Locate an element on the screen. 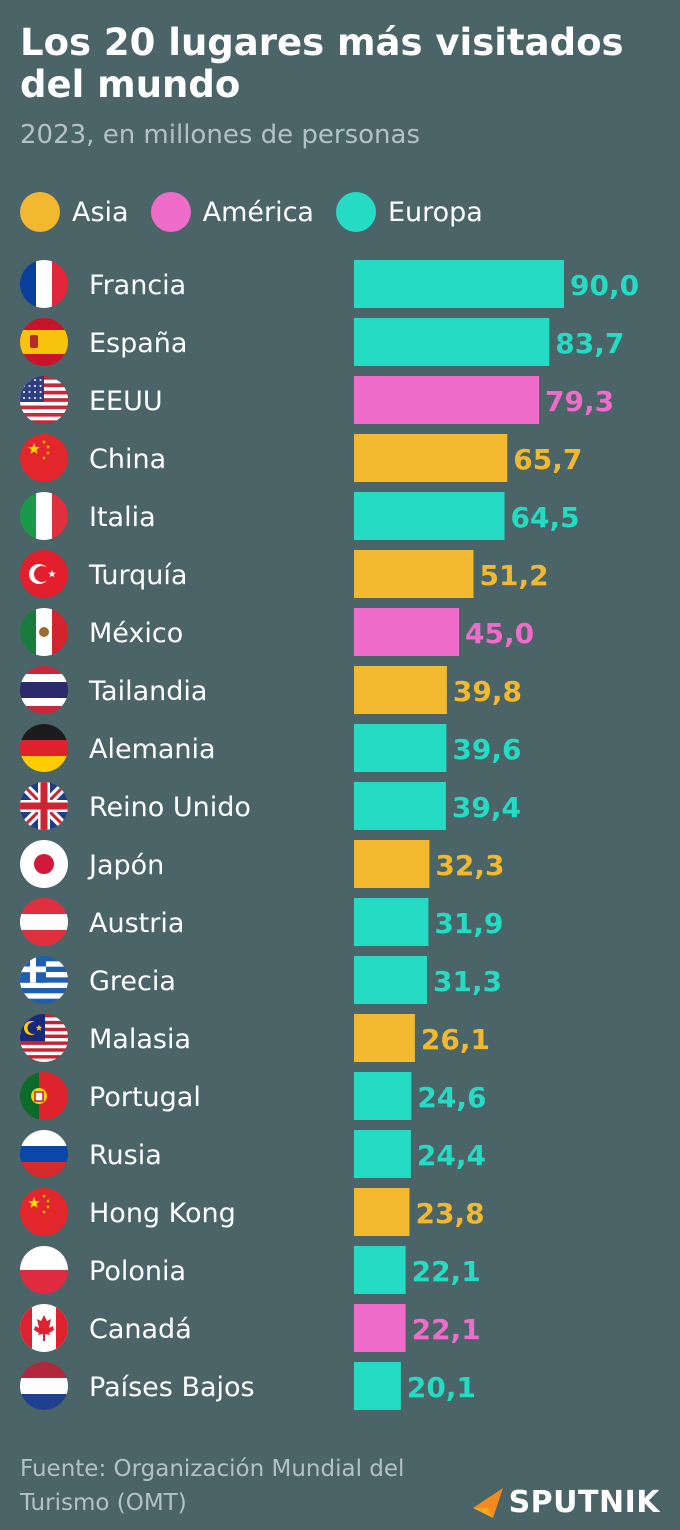 This screenshot has width=680, height=1530. legend-item-asia: Asia is located at coordinates (74, 212).